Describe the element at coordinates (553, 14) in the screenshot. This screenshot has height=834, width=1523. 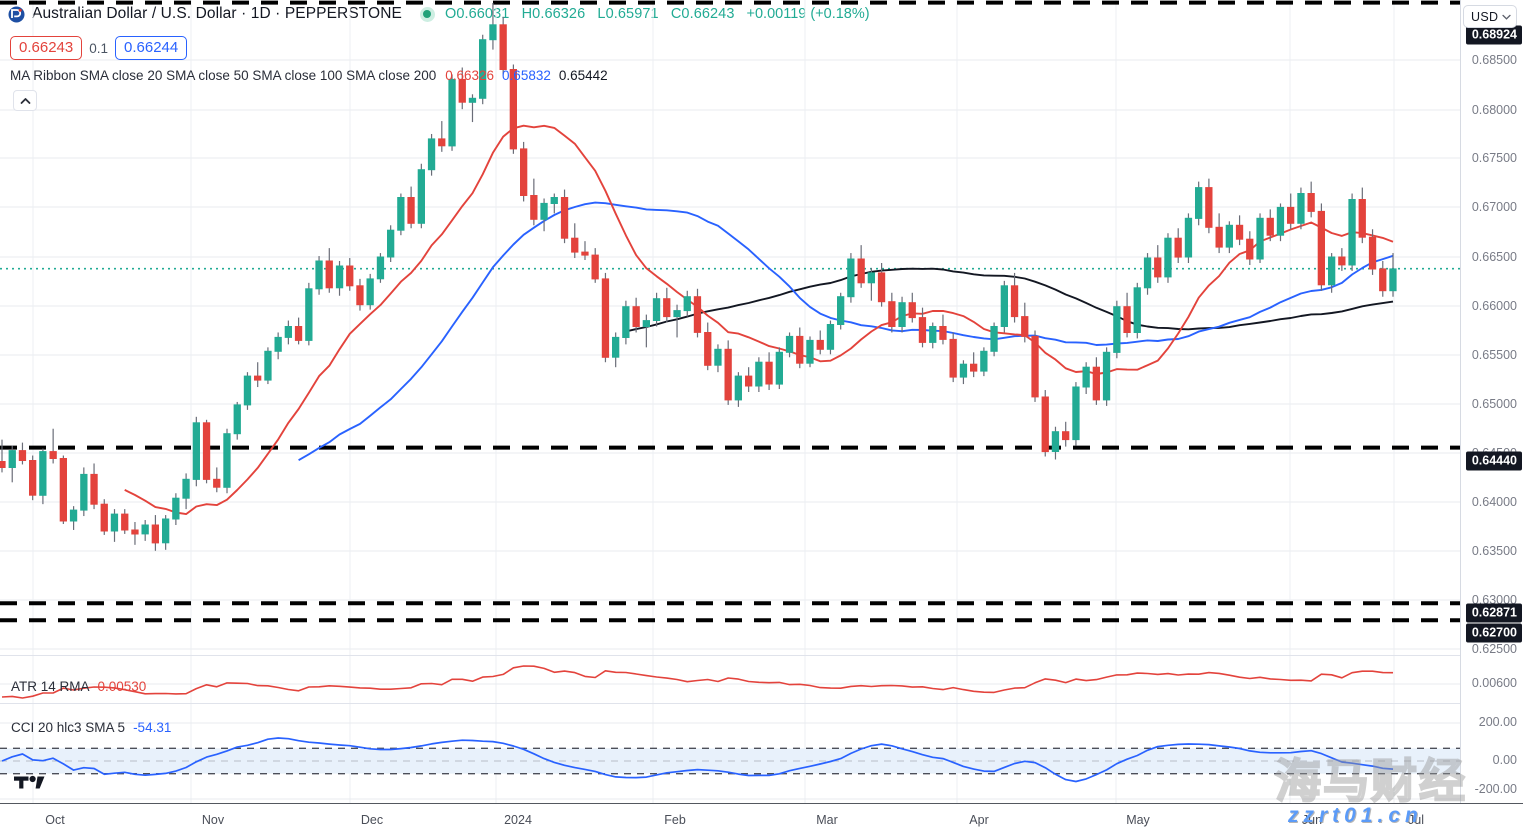
I see `ohlc-high: H0.66326` at that location.